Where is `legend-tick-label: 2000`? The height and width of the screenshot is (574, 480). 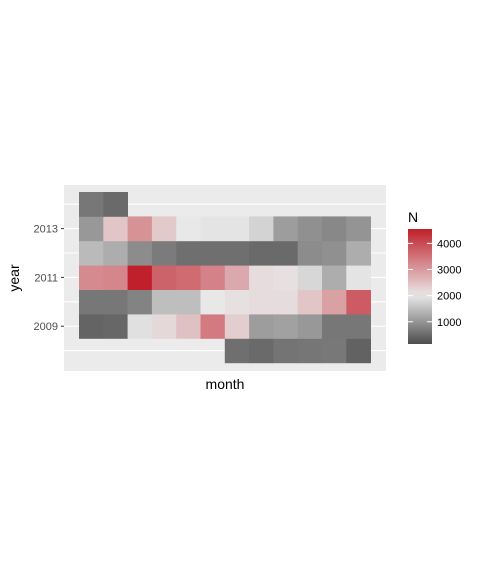
legend-tick-label: 2000 is located at coordinates (449, 297).